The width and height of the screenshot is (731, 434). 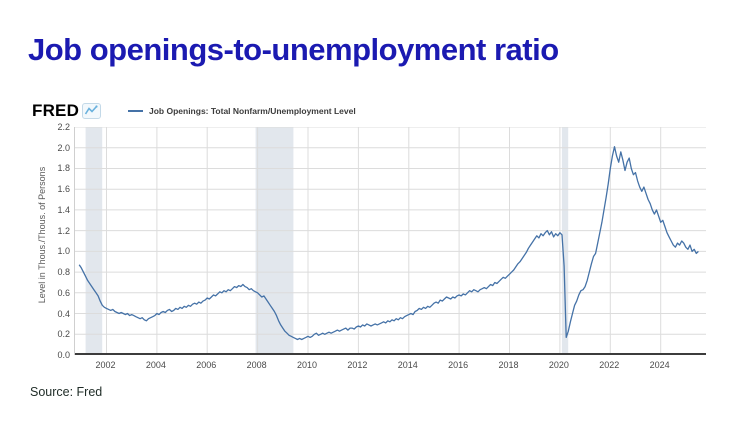 What do you see at coordinates (63, 189) in the screenshot?
I see `y-tick-label: 1.6` at bounding box center [63, 189].